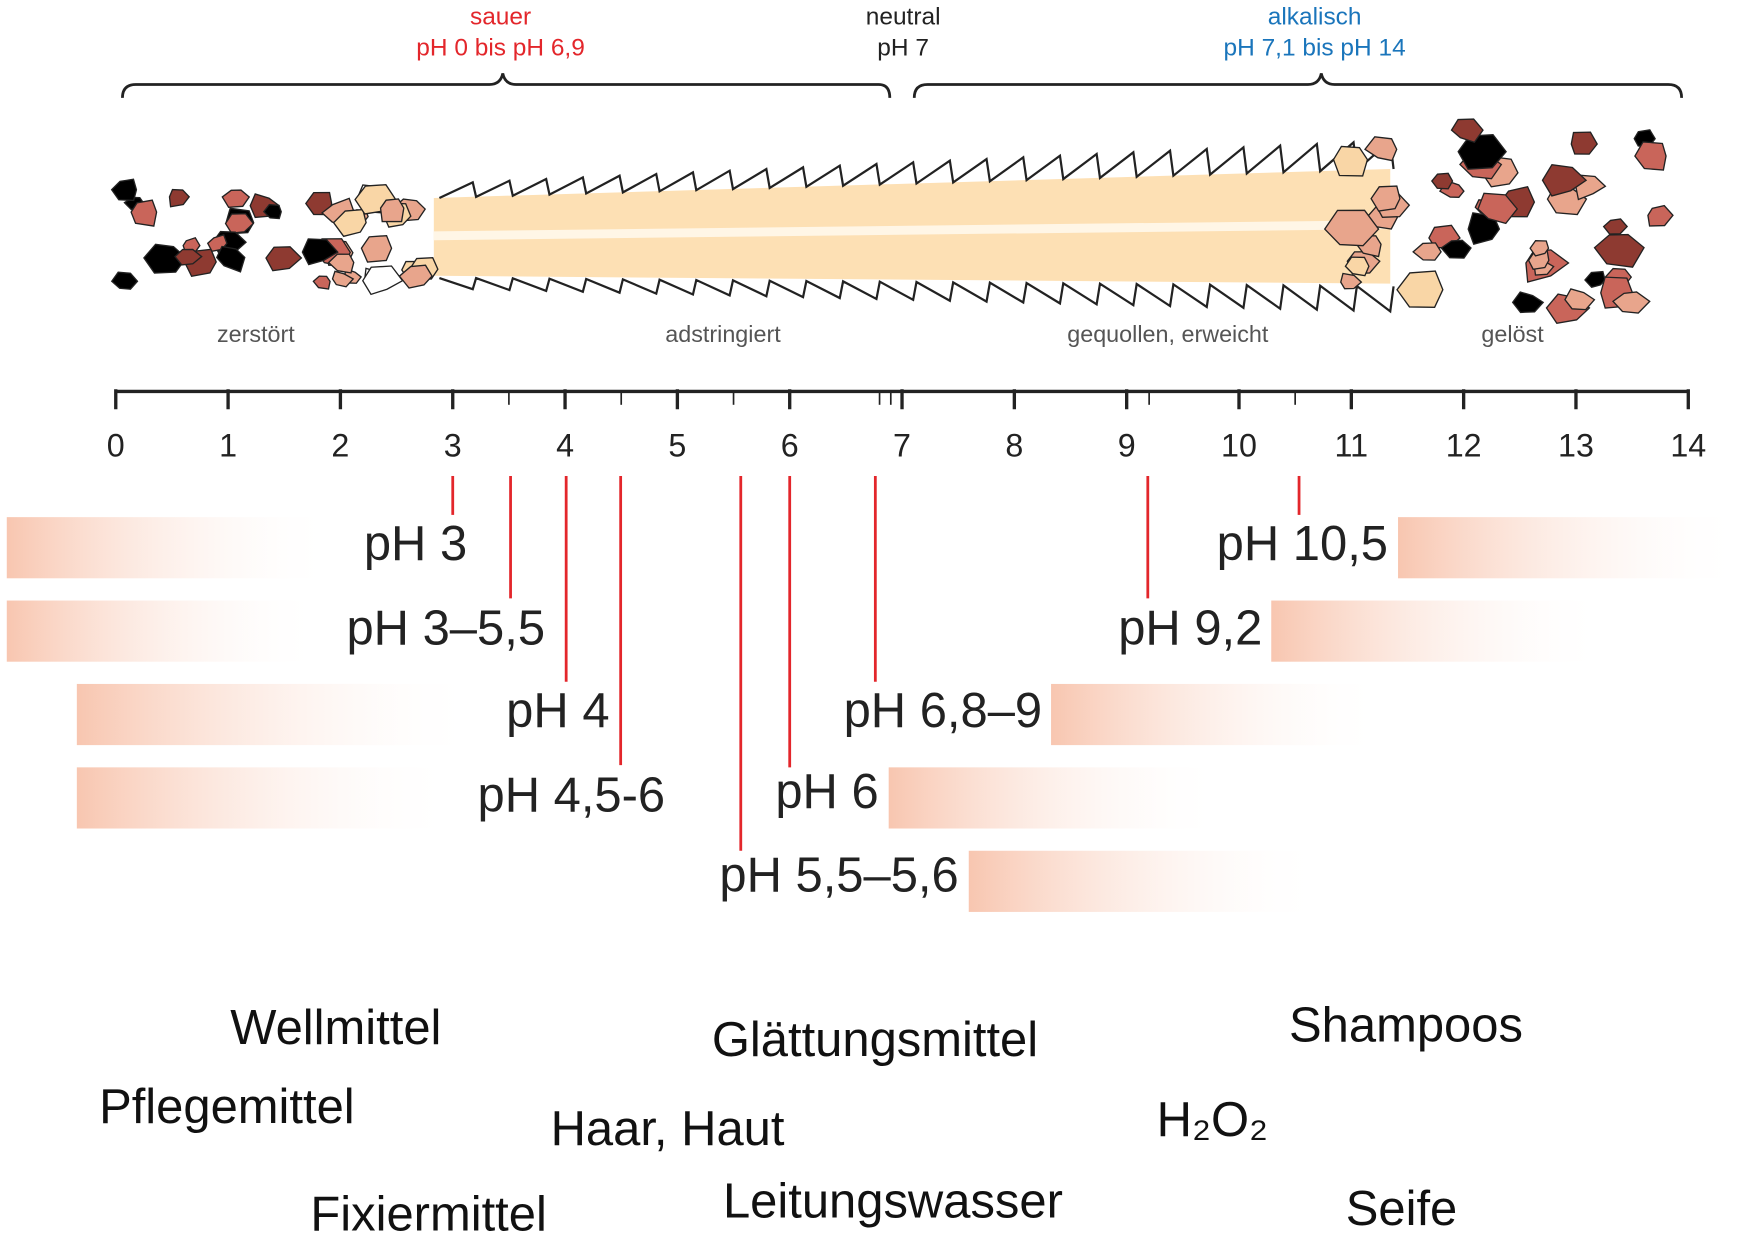  What do you see at coordinates (500, 16) in the screenshot?
I see `range-name: sauer` at bounding box center [500, 16].